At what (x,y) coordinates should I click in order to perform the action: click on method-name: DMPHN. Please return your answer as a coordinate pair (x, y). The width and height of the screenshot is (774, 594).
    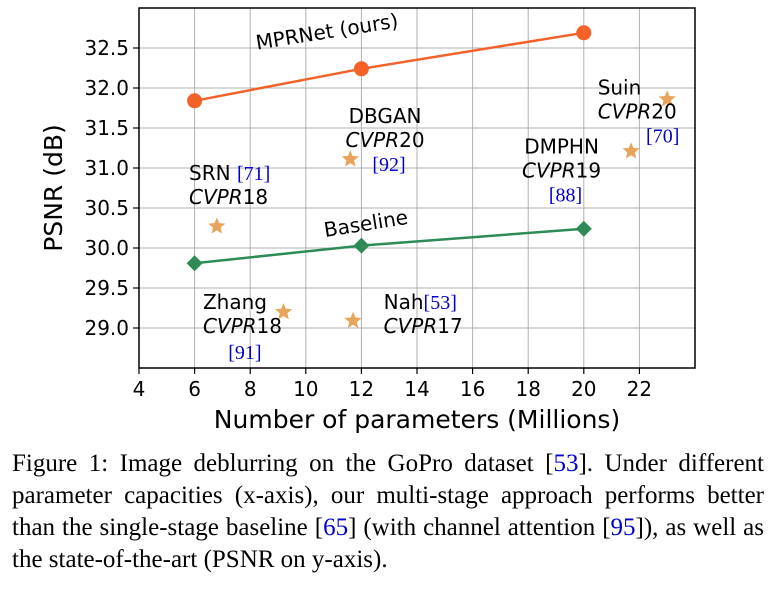
    Looking at the image, I should click on (561, 147).